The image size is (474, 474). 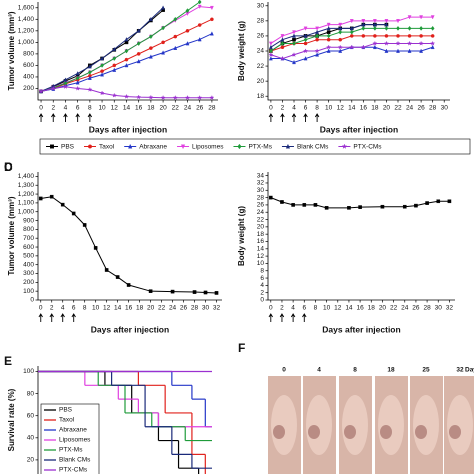 I want to click on legend-marker, so click(x=90, y=146).